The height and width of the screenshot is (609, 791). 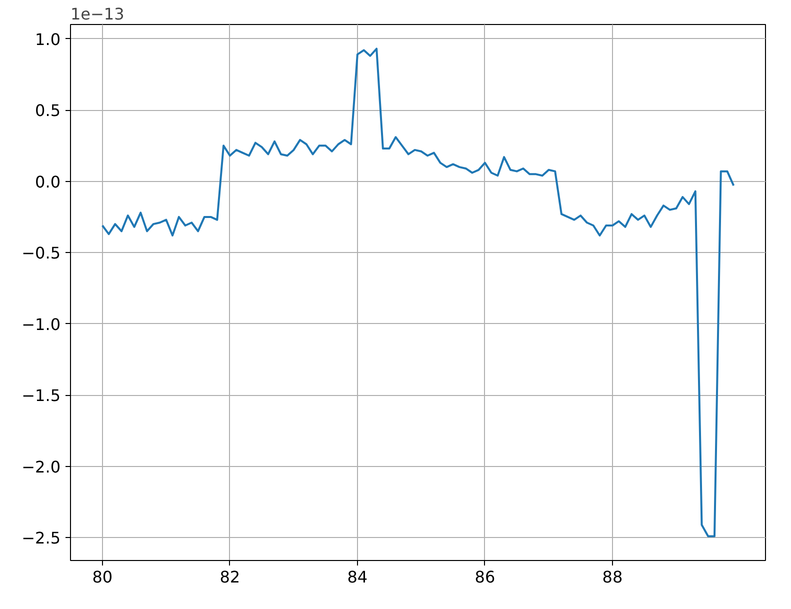 I want to click on y-tick-label: −2.0, so click(x=41, y=466).